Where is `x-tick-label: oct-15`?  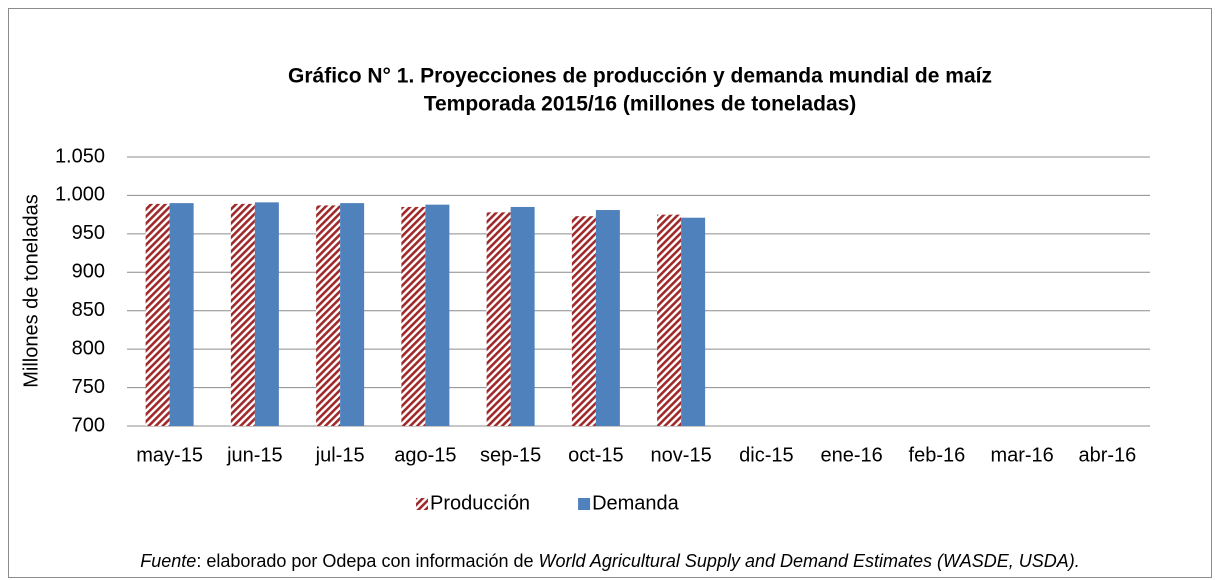 x-tick-label: oct-15 is located at coordinates (596, 455).